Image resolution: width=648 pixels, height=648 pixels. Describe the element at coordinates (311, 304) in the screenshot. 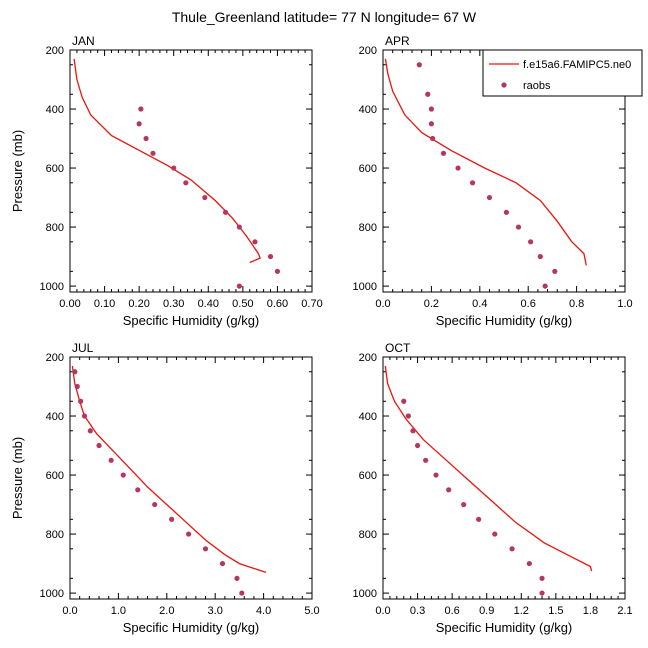

I see `x-tick-label: 0.70` at that location.